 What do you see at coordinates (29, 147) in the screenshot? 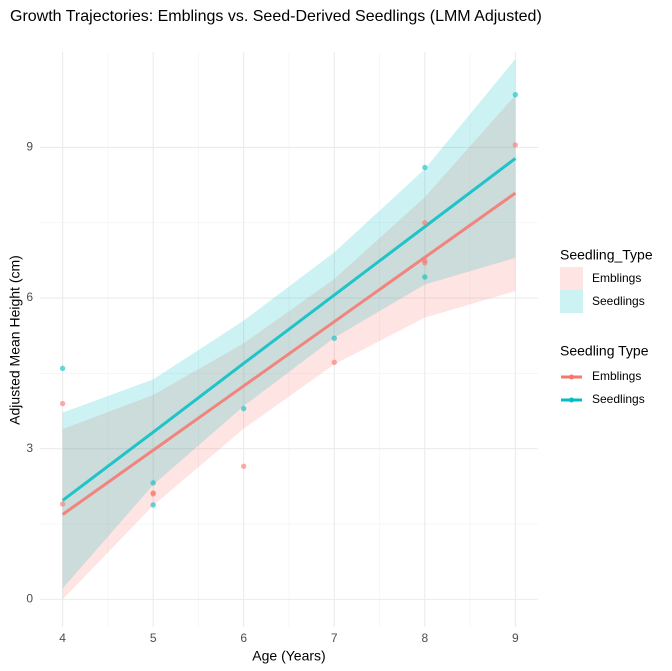
I see `y-tick-label: 9` at bounding box center [29, 147].